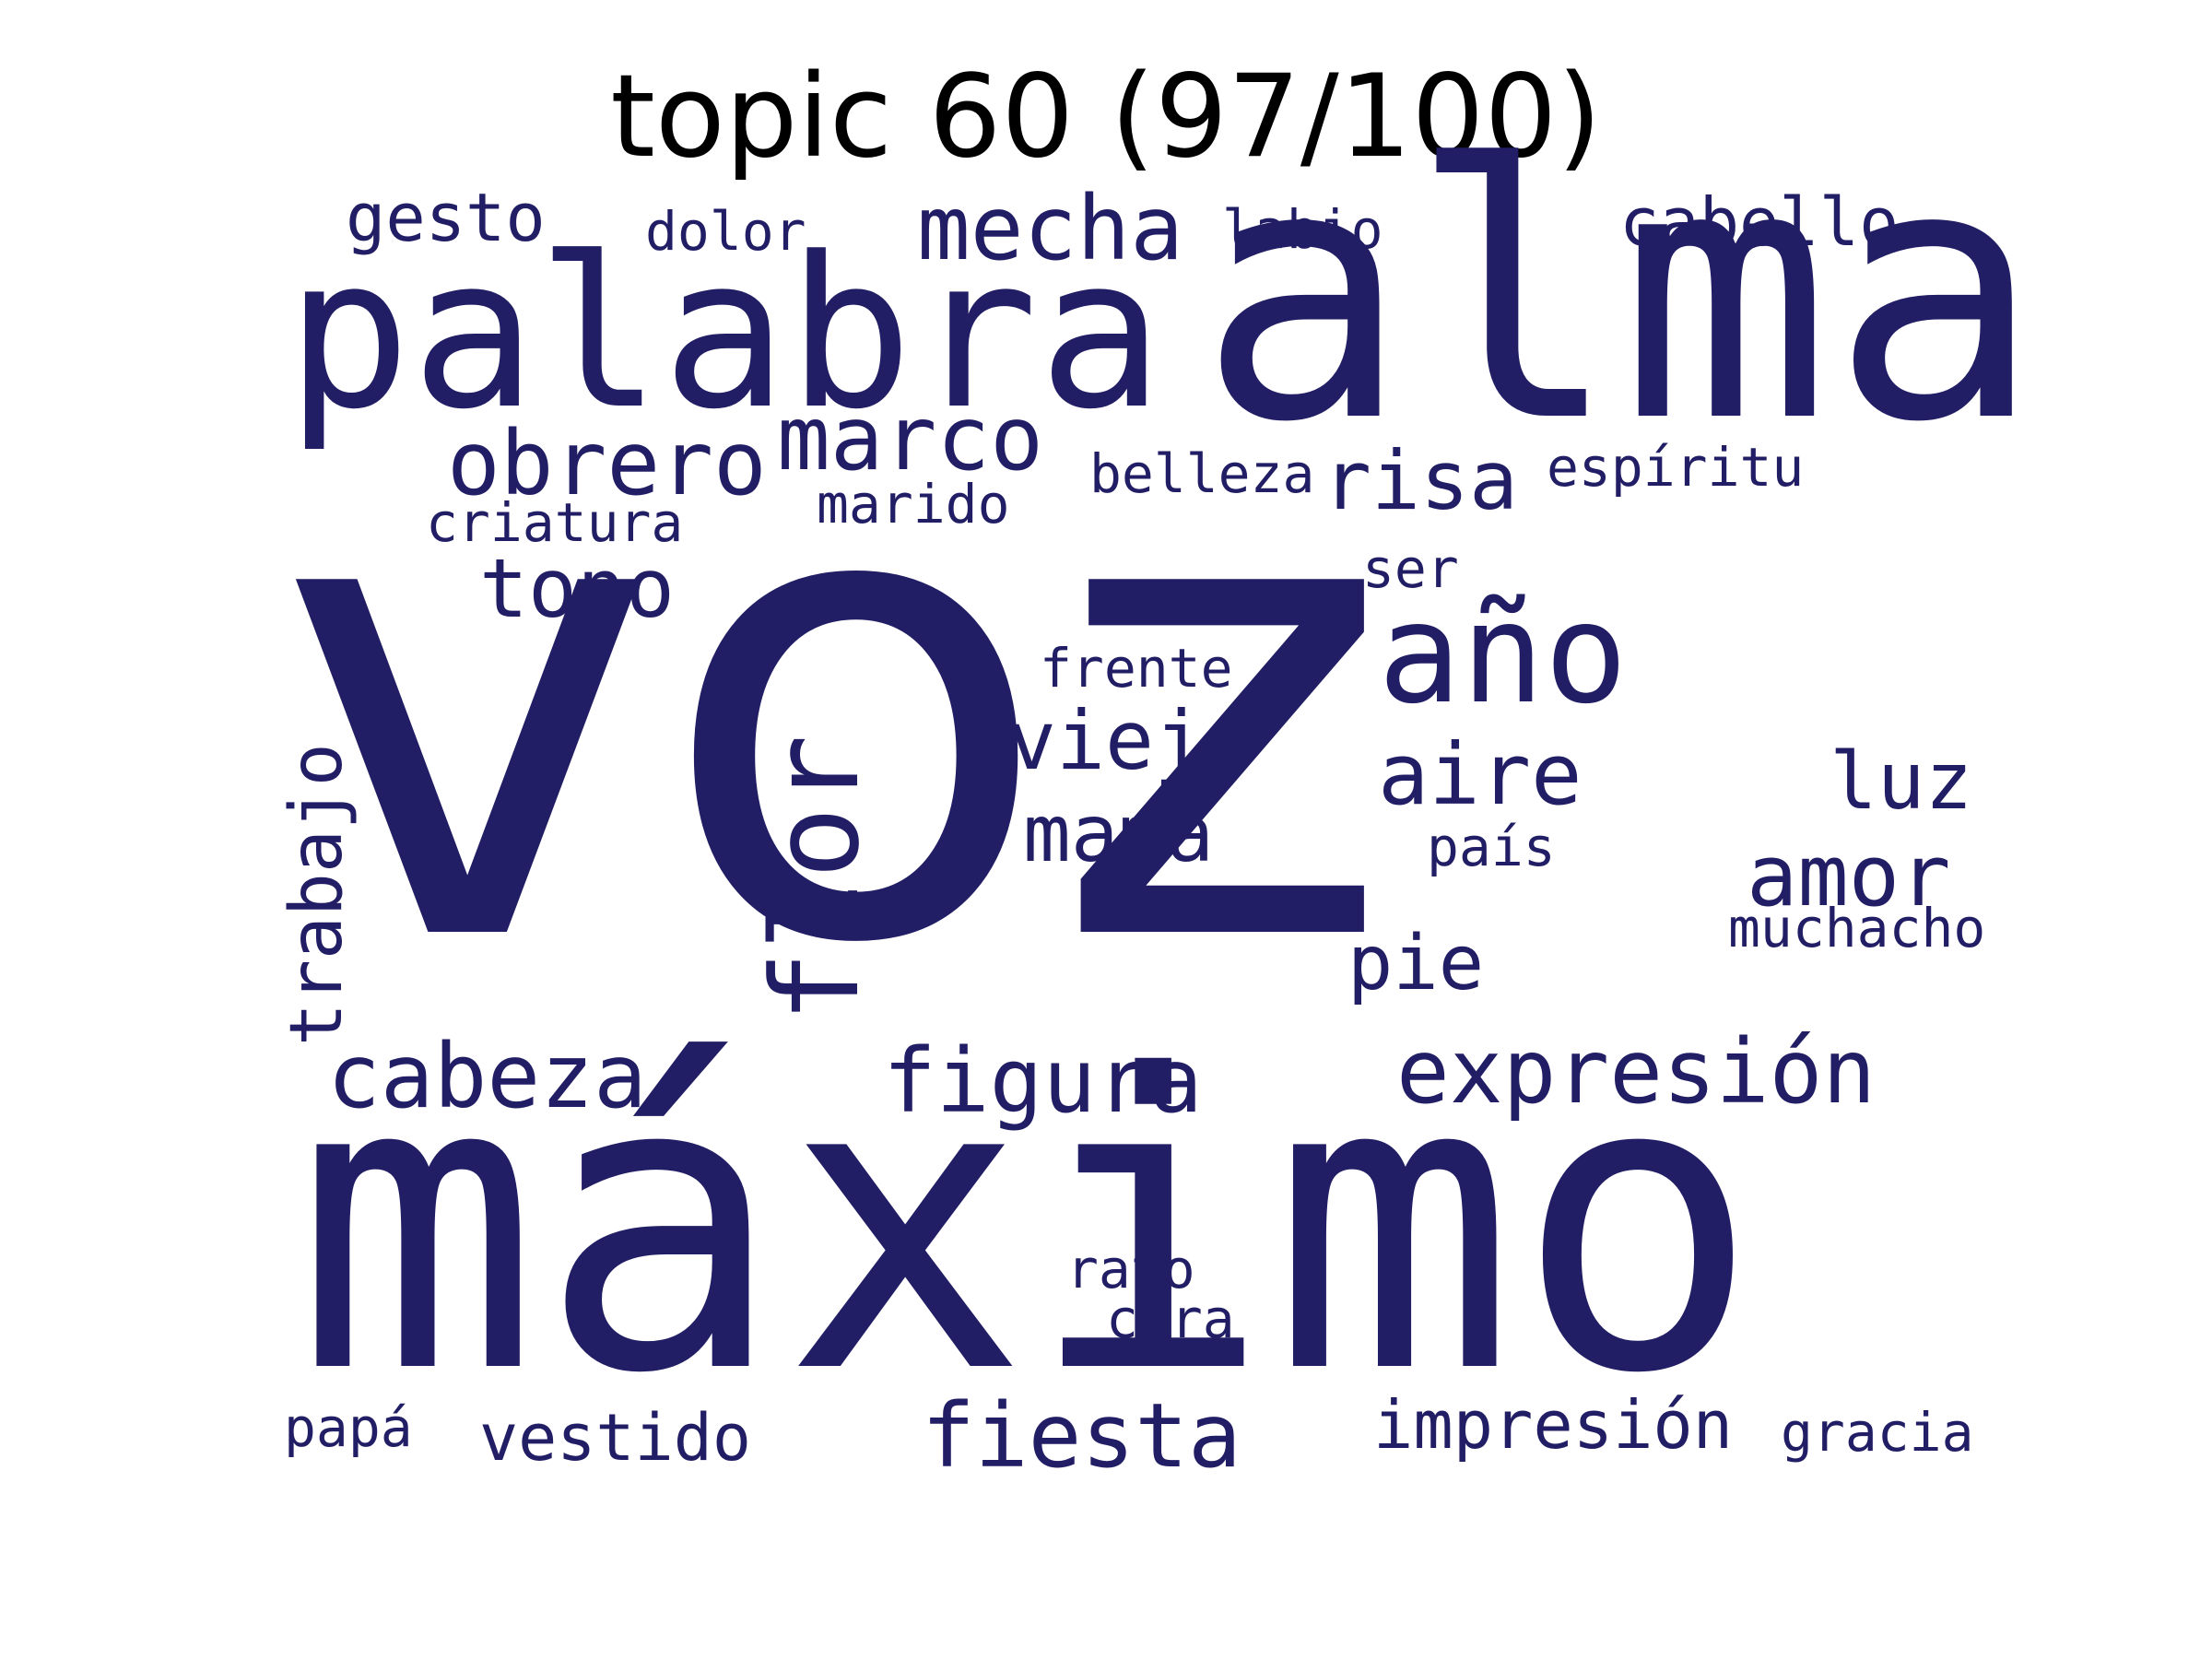 This screenshot has width=2212, height=1659. What do you see at coordinates (1420, 480) in the screenshot?
I see `word-risa: risa` at bounding box center [1420, 480].